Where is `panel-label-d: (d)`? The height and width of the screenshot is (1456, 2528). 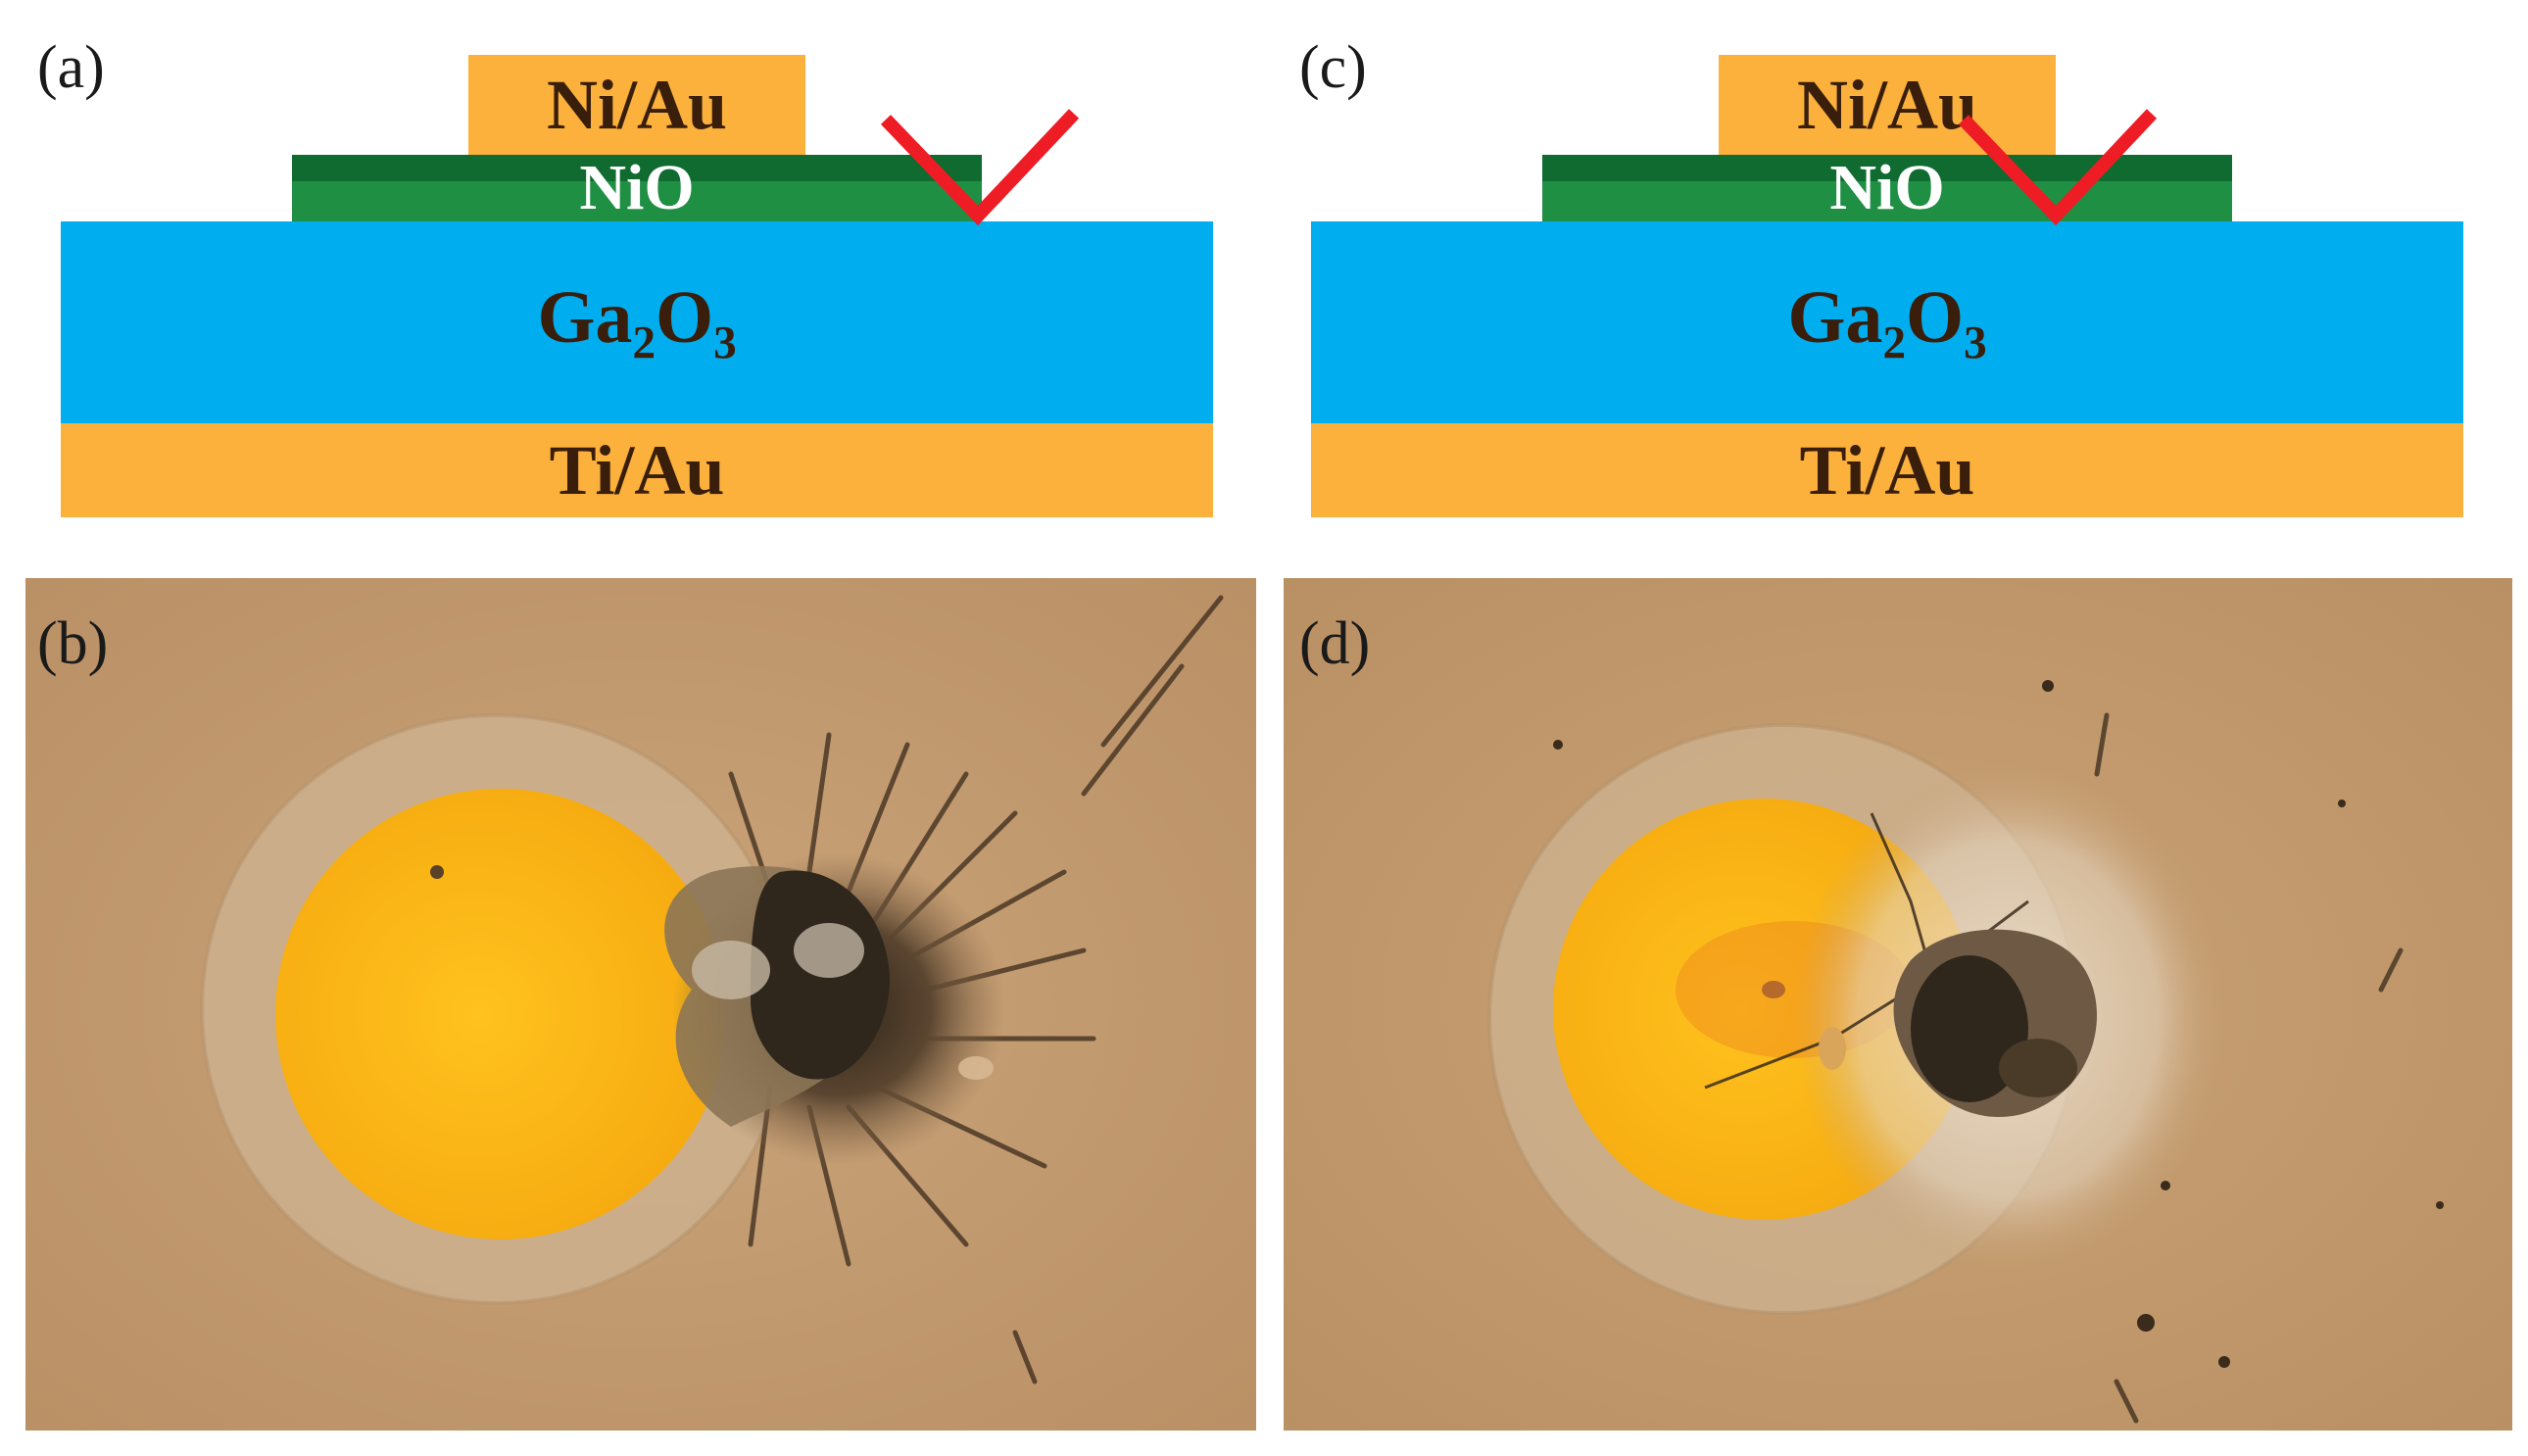 panel-label-d: (d) is located at coordinates (1335, 643).